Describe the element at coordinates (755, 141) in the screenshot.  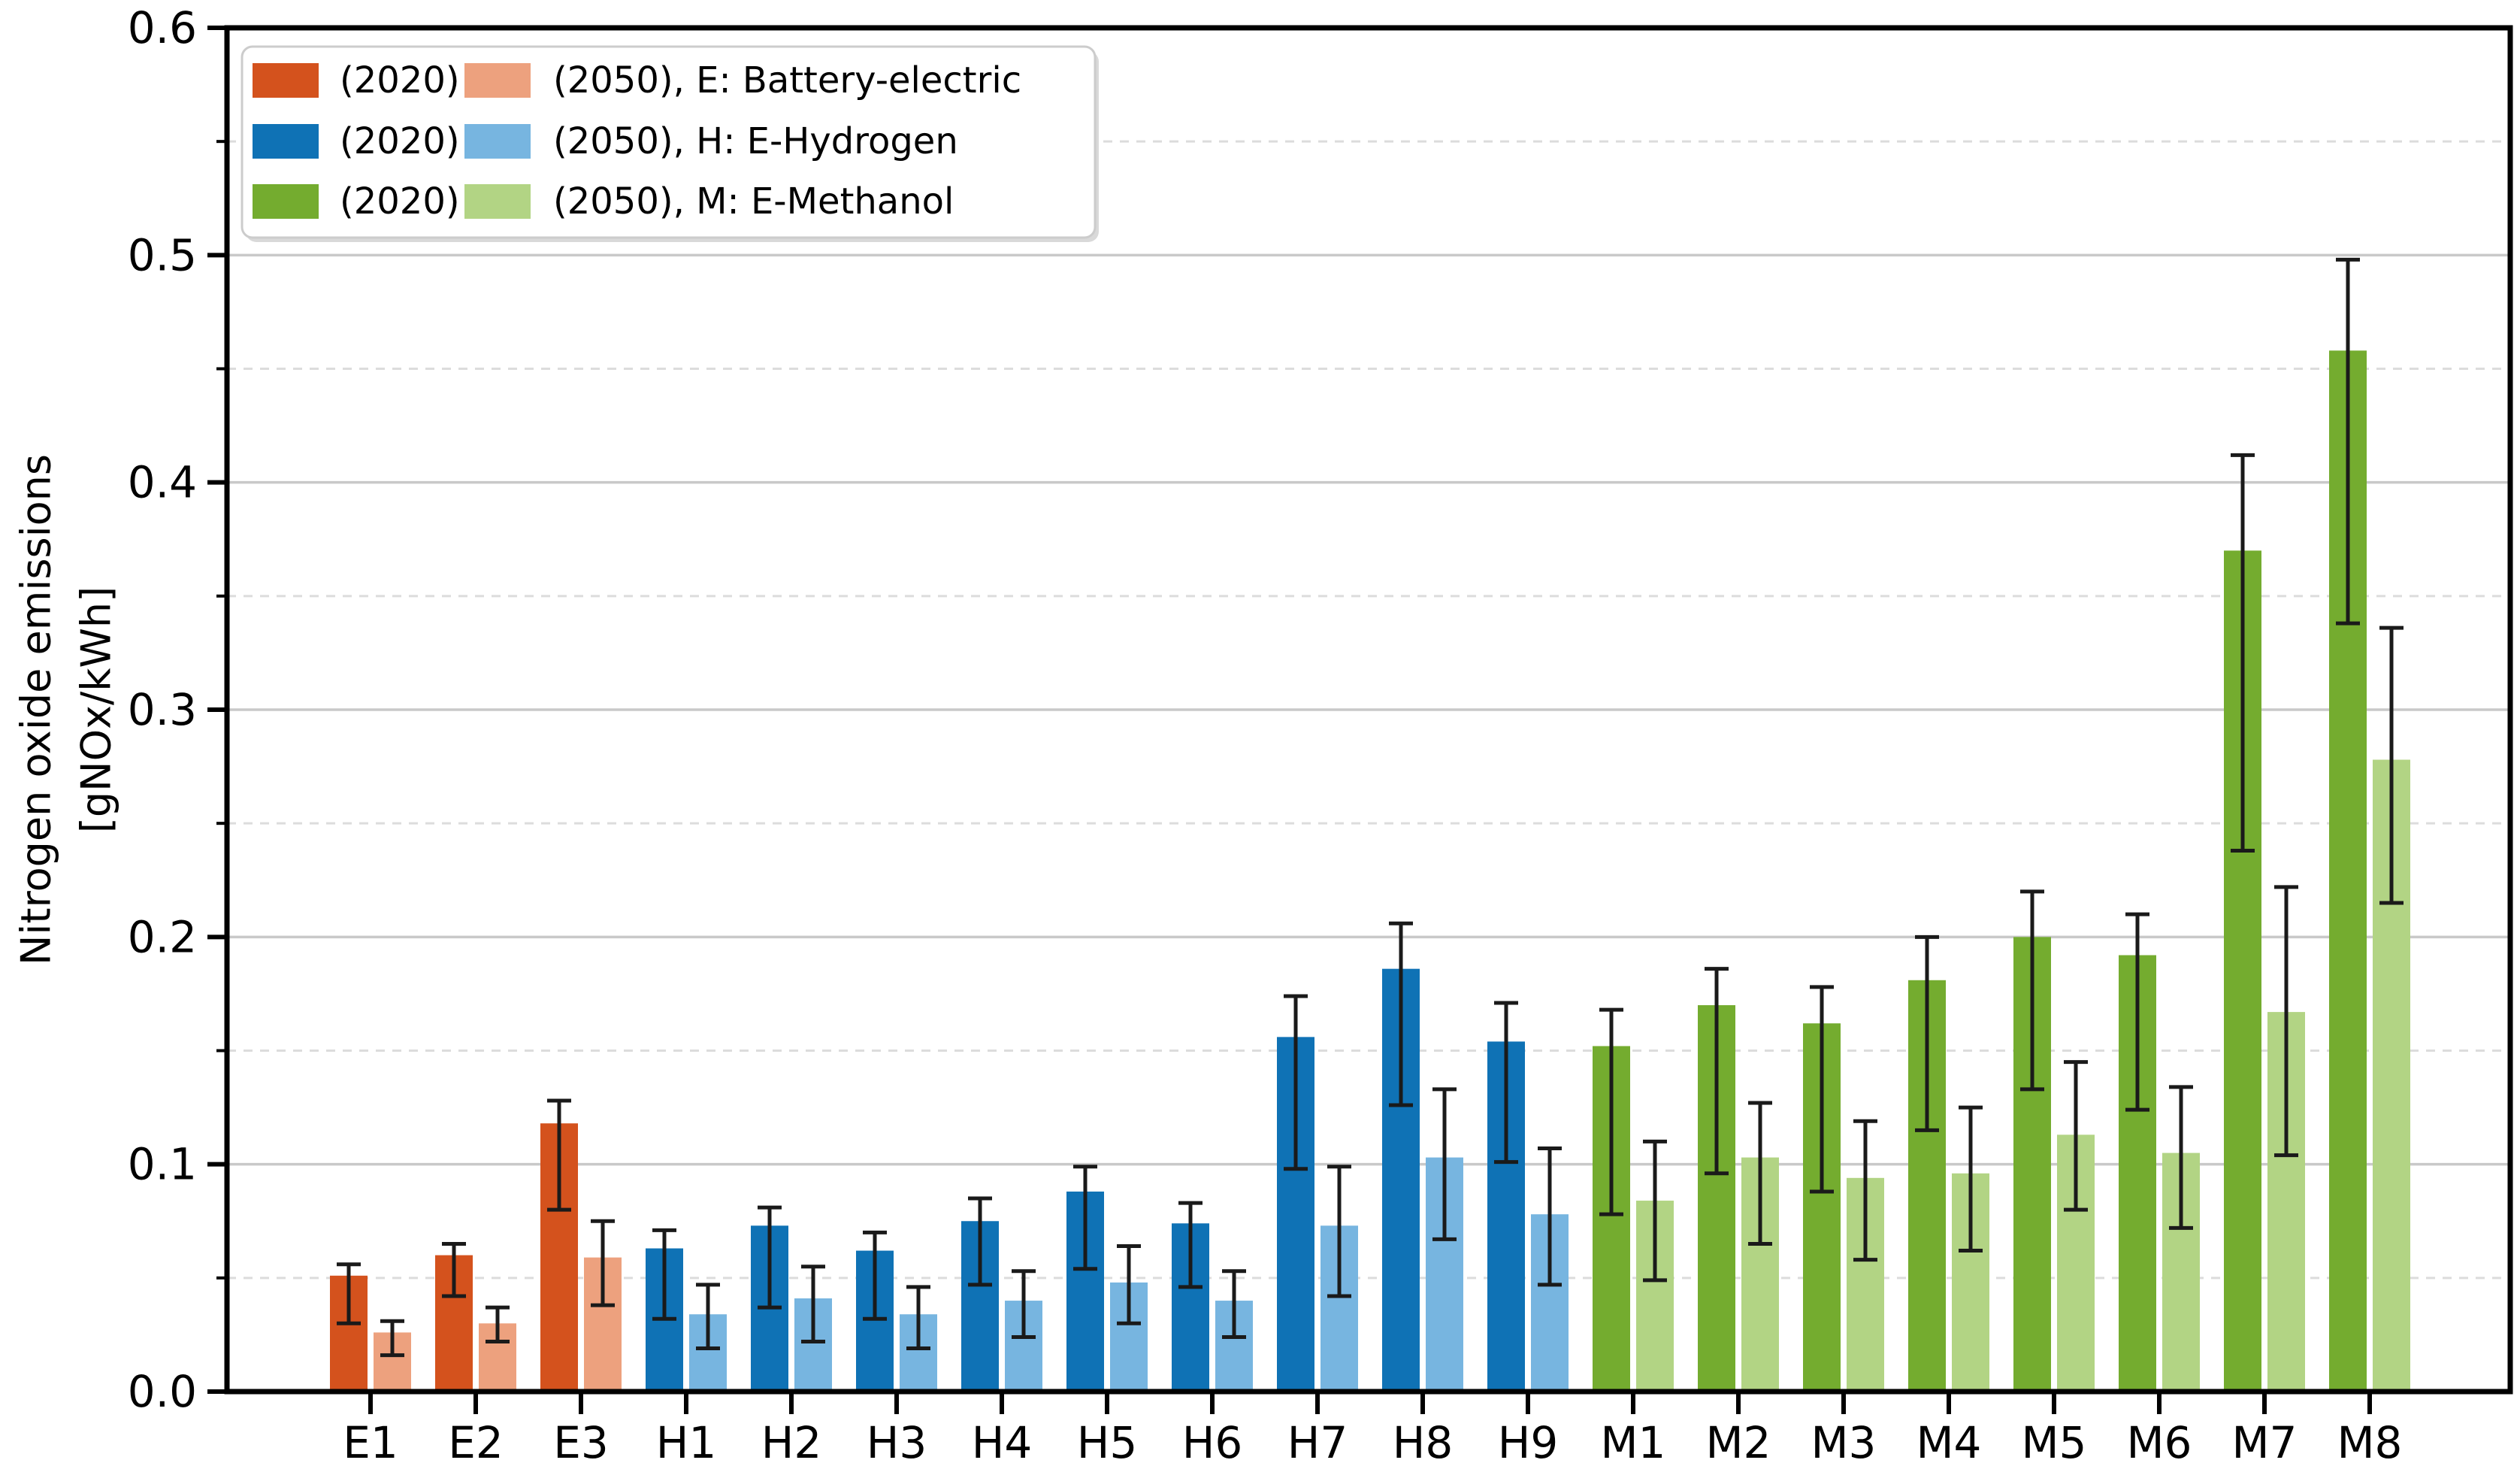
I see `legend-label-2050-e-hydrogen: (2050), H: E-Hydrogen` at that location.